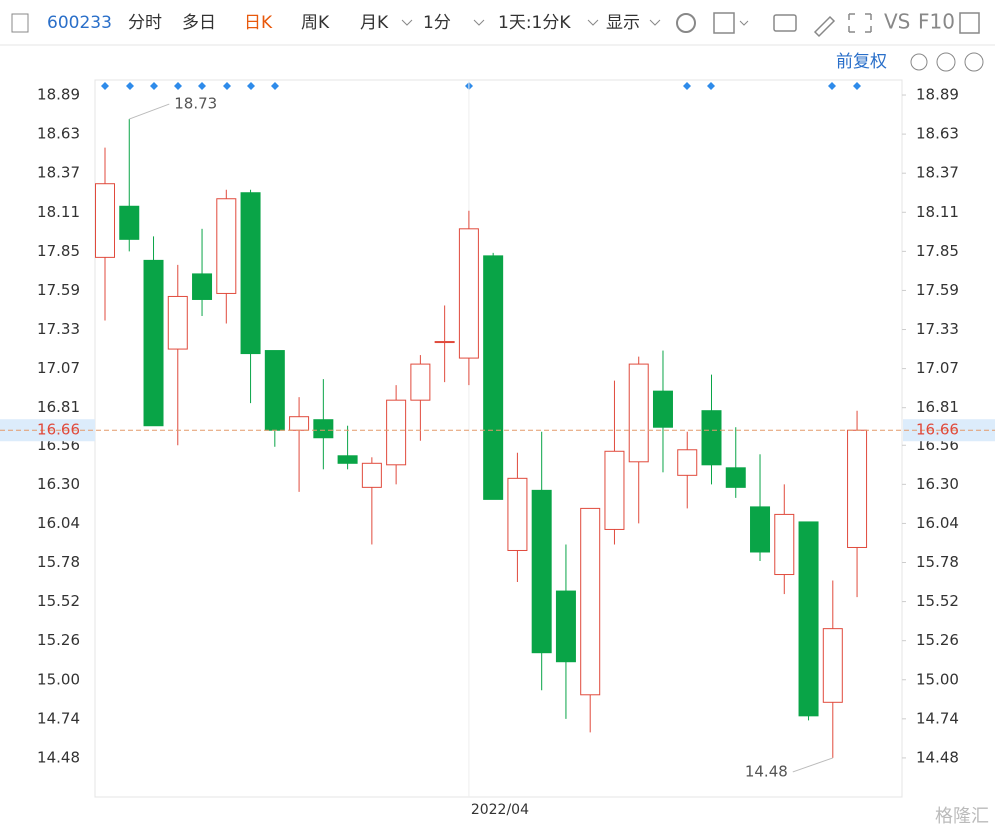 The height and width of the screenshot is (839, 995). I want to click on draw-icon, so click(824, 26).